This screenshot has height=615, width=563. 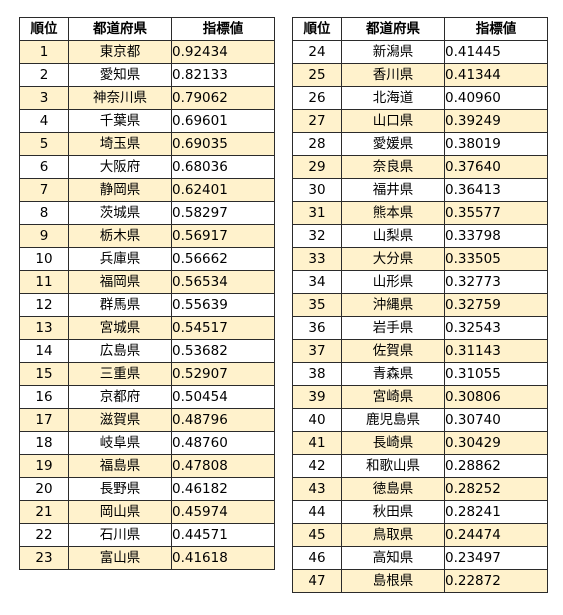 I want to click on index-value-cell: 0.37640, so click(x=496, y=167).